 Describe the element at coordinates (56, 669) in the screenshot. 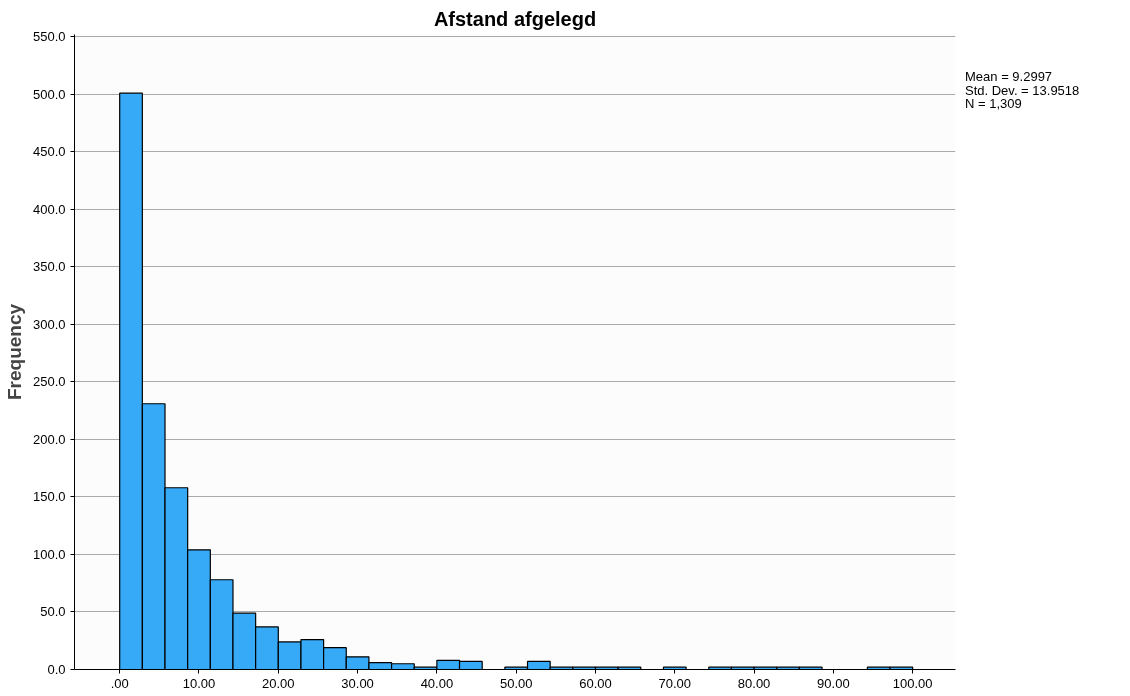

I see `y-tick-label: 0.0` at that location.